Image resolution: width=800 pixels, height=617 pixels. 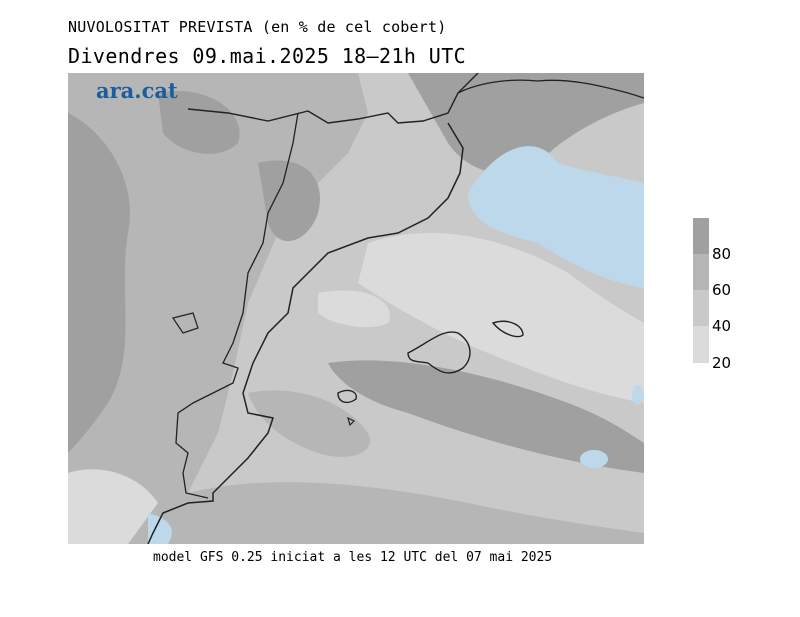 I want to click on clear-sky-southwest, so click(x=160, y=528).